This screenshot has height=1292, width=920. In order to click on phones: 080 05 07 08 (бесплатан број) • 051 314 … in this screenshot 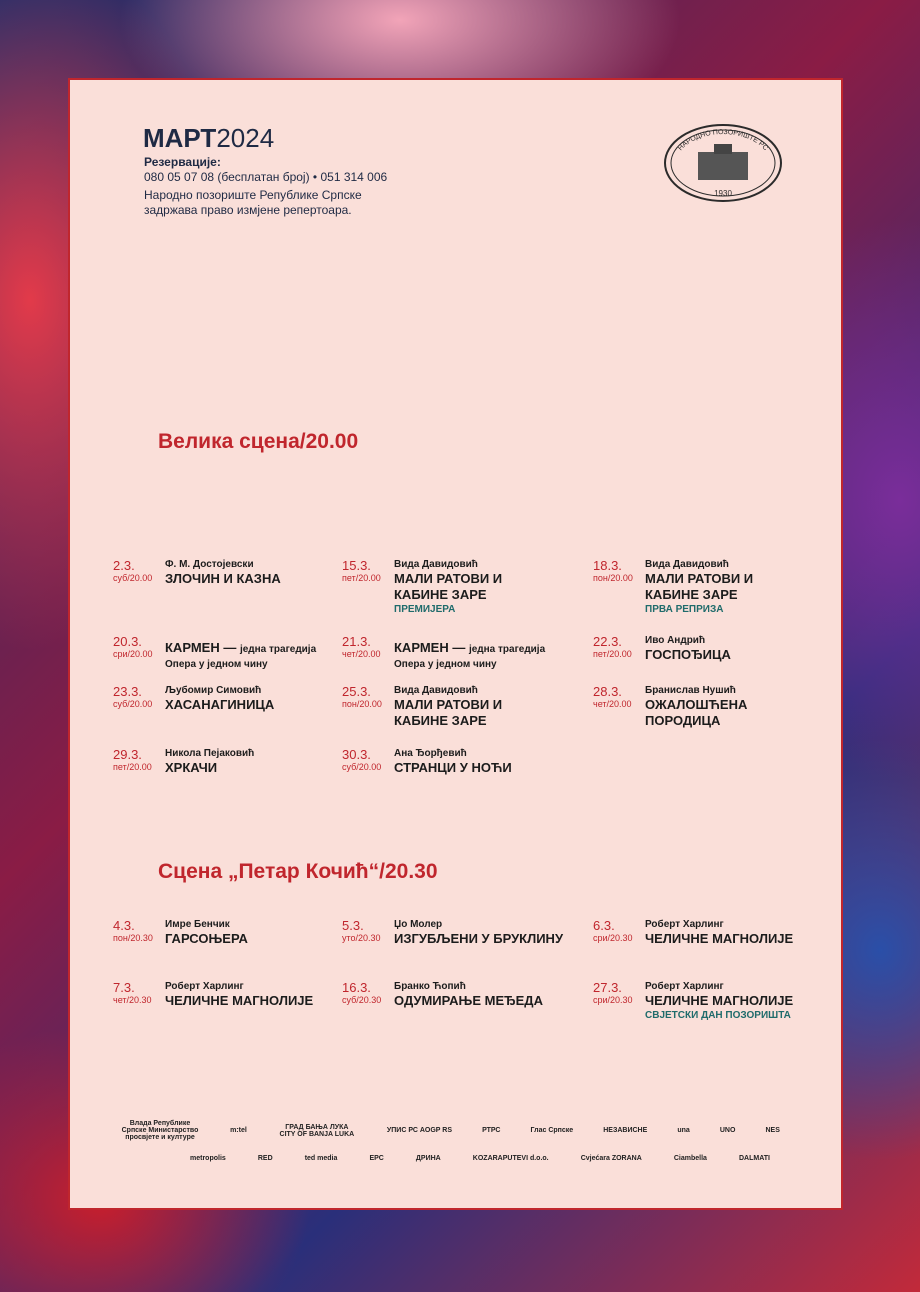, I will do `click(266, 177)`.